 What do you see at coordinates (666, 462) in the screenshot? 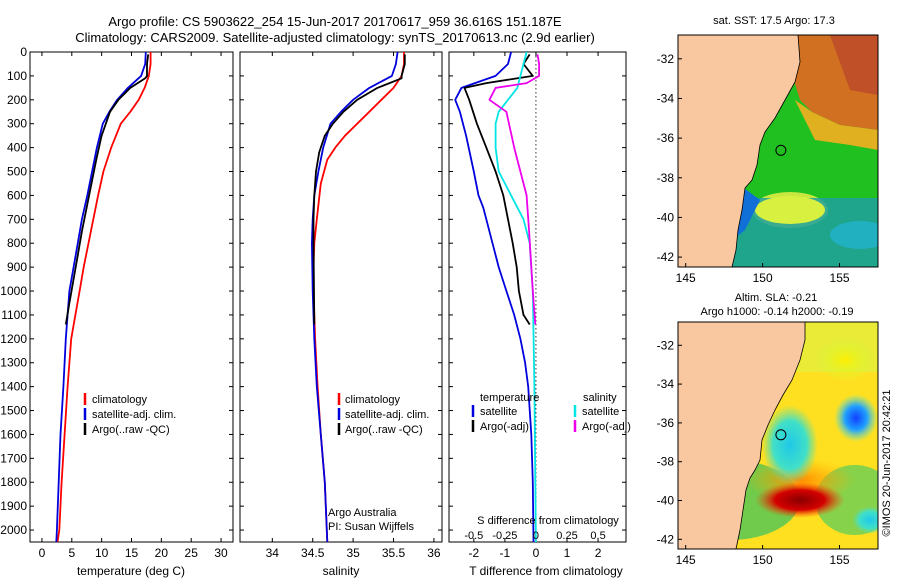
I see `map-ytick-label: -38` at bounding box center [666, 462].